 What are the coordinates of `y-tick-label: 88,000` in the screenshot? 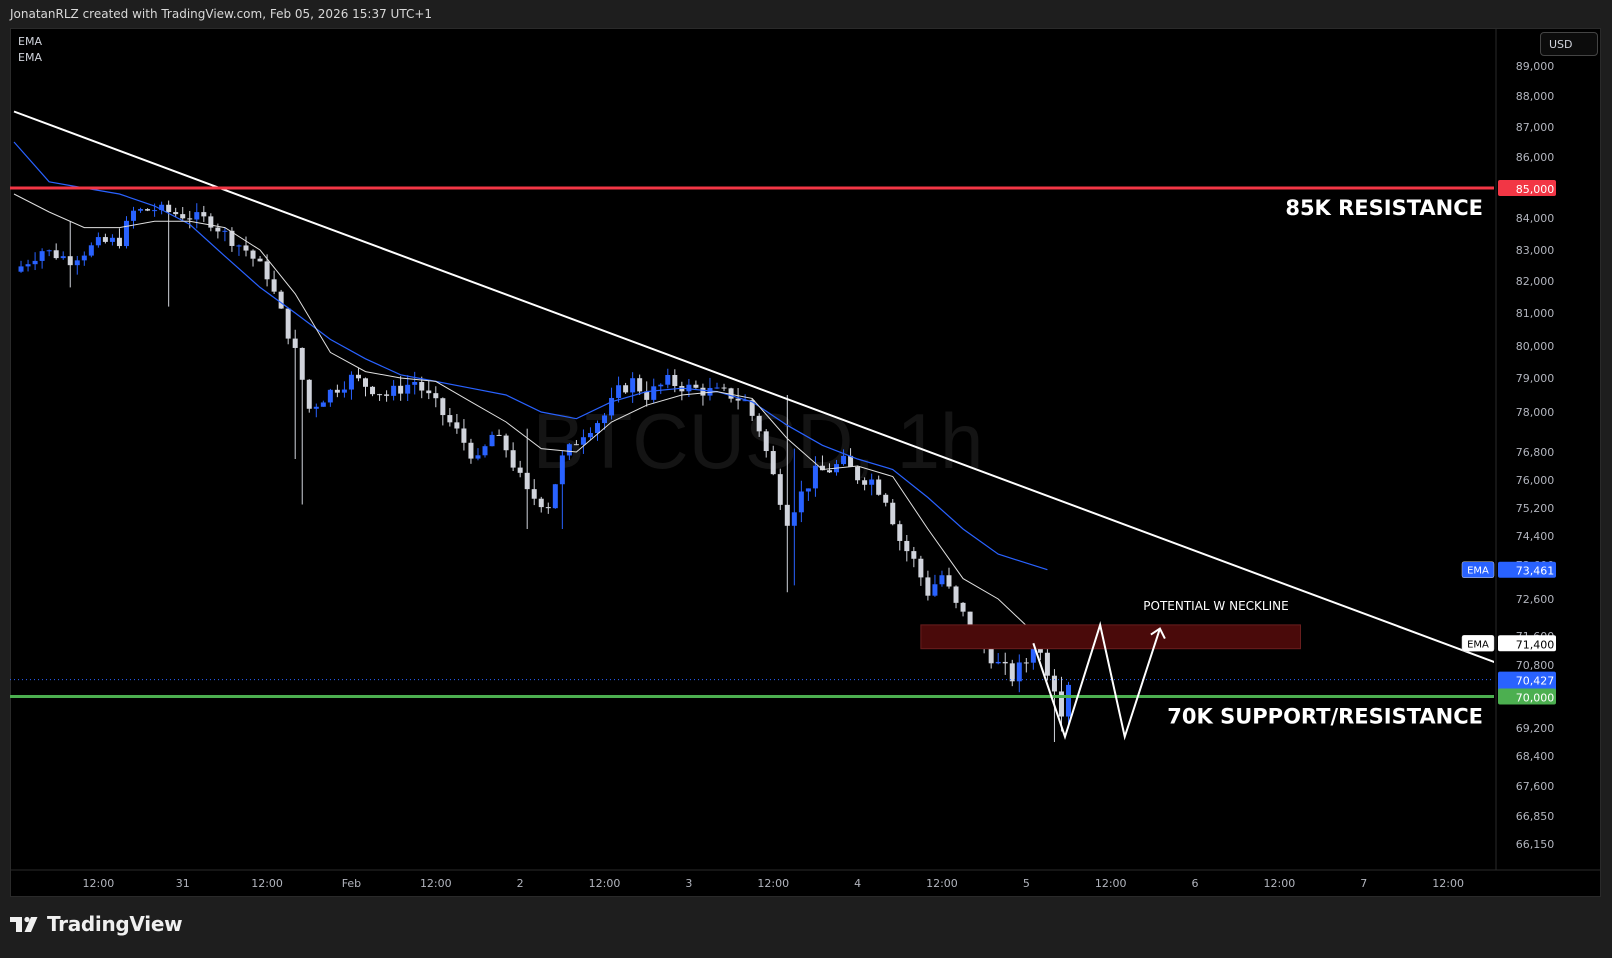 It's located at (1535, 96).